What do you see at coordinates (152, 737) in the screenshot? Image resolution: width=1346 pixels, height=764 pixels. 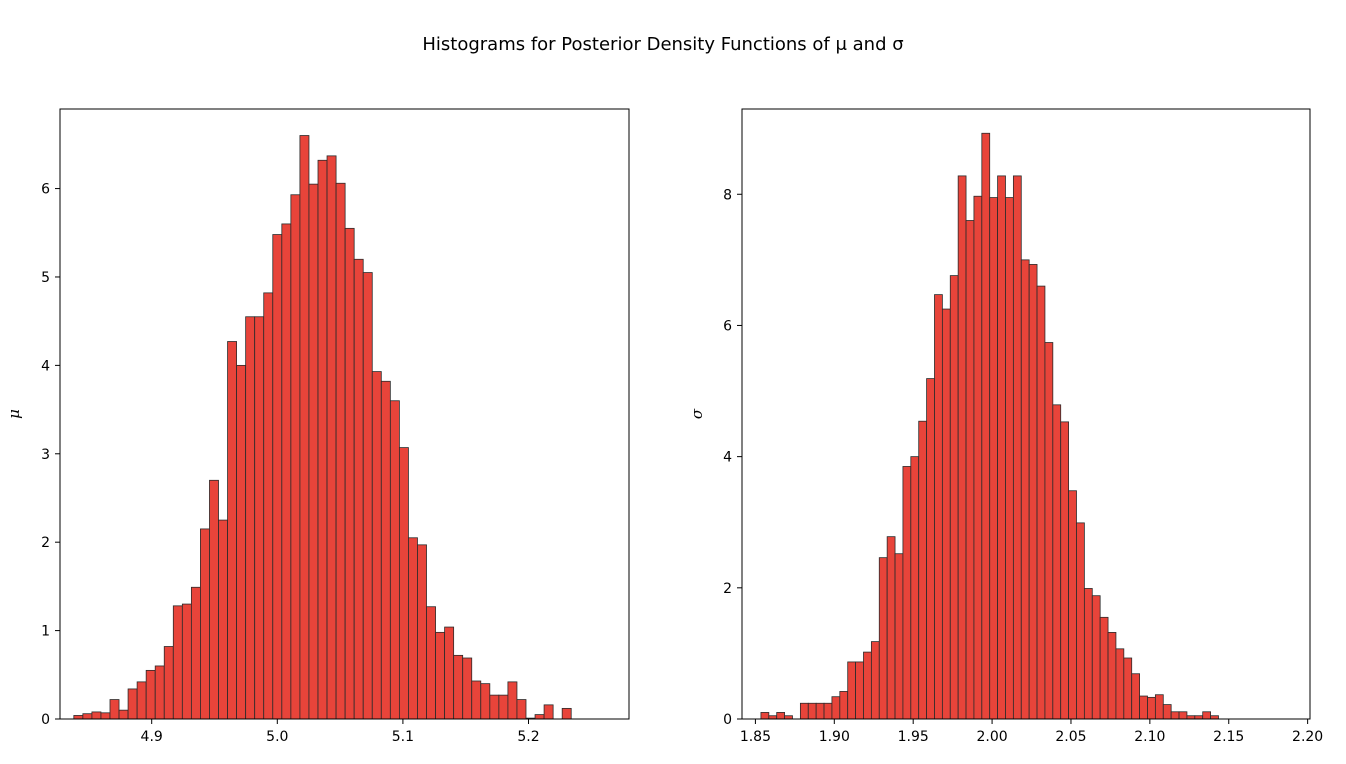 I see `mu-x-tick-label: 4.9` at bounding box center [152, 737].